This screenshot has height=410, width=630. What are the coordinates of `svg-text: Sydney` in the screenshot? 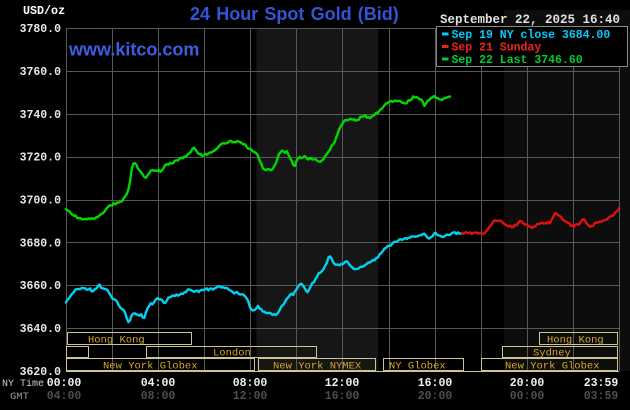 It's located at (552, 354).